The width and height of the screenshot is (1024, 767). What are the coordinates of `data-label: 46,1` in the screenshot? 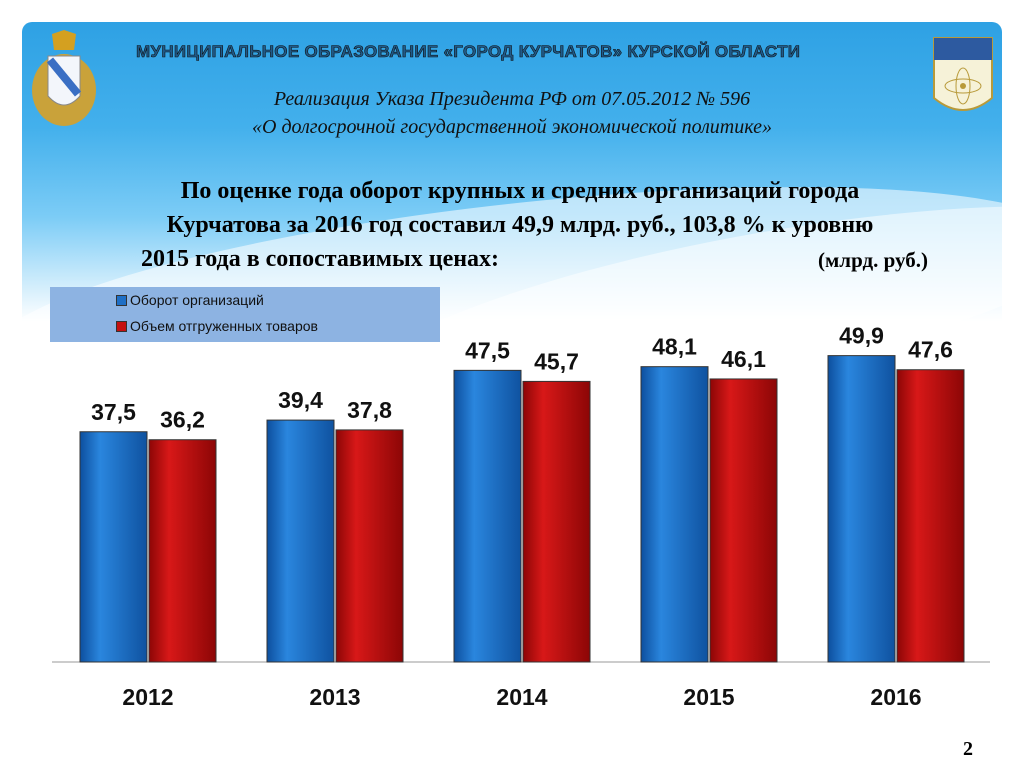 It's located at (743, 359).